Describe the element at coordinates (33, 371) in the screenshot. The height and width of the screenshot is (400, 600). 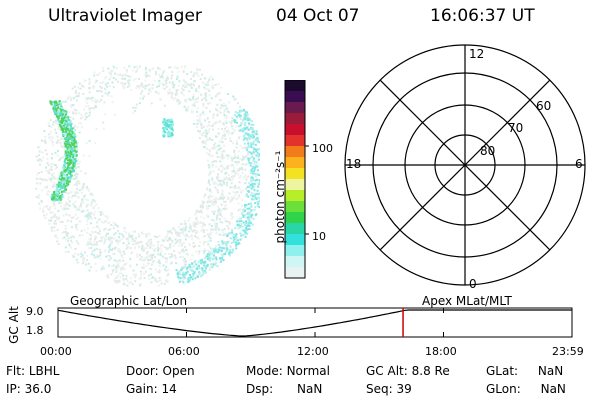
I see `info-flt: Flt: LBHL` at that location.